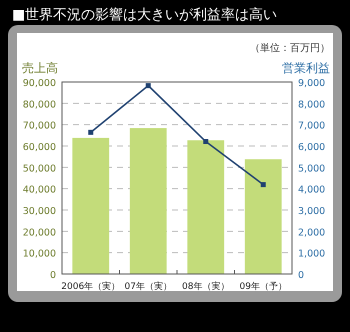 Image resolution: width=350 pixels, height=332 pixels. What do you see at coordinates (145, 15) in the screenshot?
I see `chart-title: ■世界不況の影響は大きいが利益率は高い` at bounding box center [145, 15].